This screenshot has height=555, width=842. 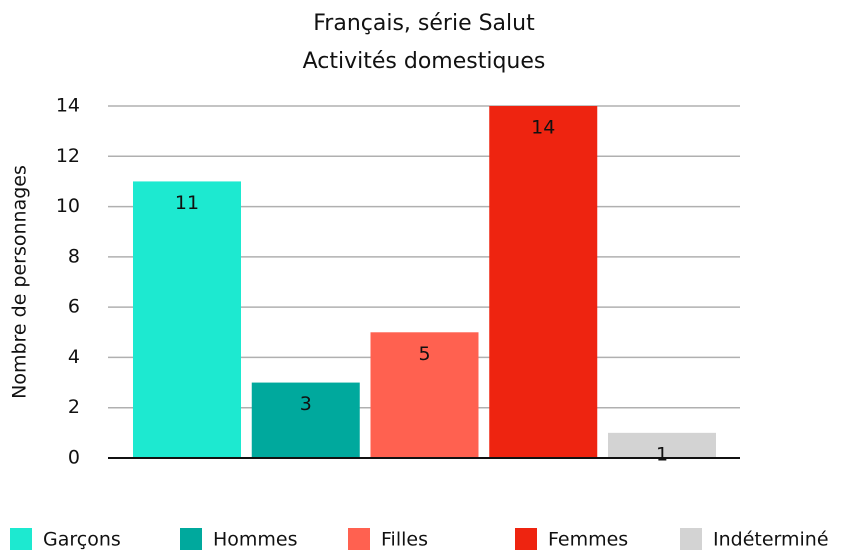 What do you see at coordinates (74, 357) in the screenshot?
I see `y-tick-label: 4` at bounding box center [74, 357].